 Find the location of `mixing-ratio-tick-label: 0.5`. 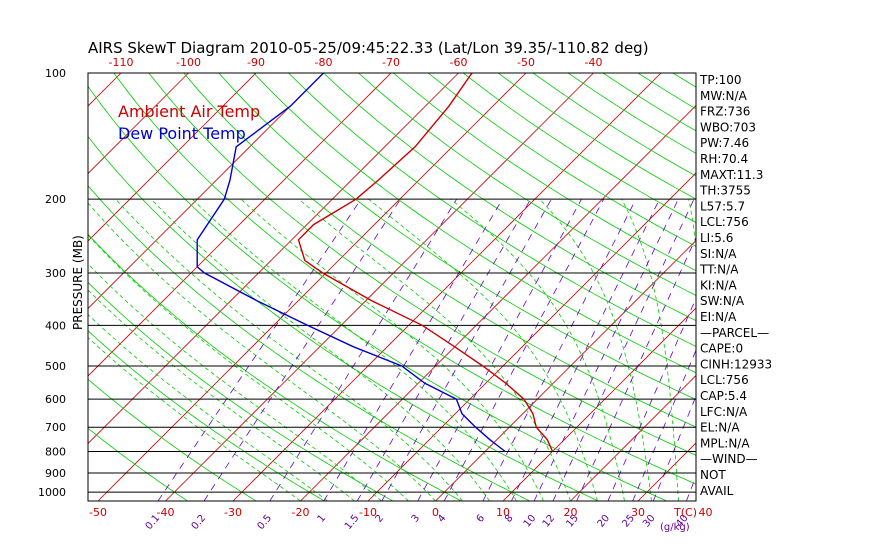

mixing-ratio-tick-label: 0.5 is located at coordinates (264, 522).